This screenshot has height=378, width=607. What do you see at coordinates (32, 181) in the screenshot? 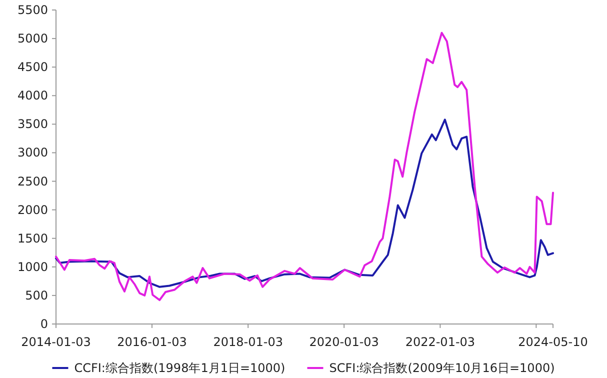
I see `y-tick-label: 2500` at bounding box center [32, 181].